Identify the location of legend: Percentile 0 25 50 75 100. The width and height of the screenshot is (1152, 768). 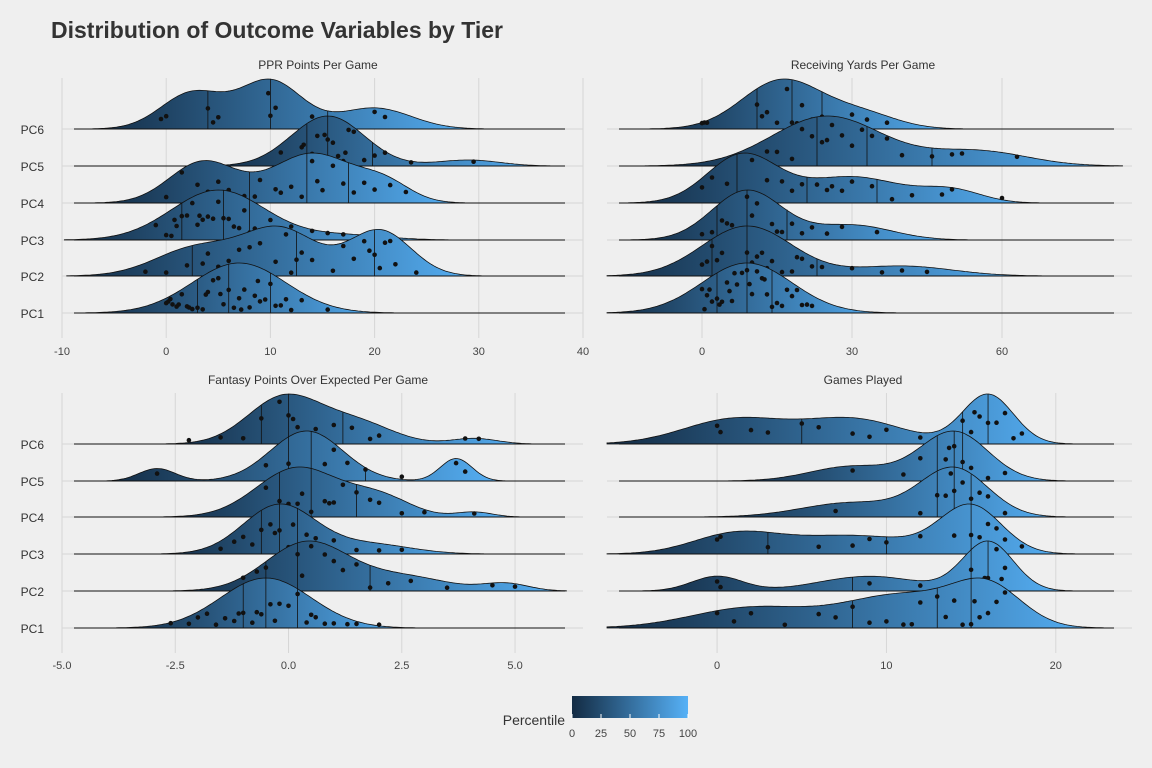
(600, 718).